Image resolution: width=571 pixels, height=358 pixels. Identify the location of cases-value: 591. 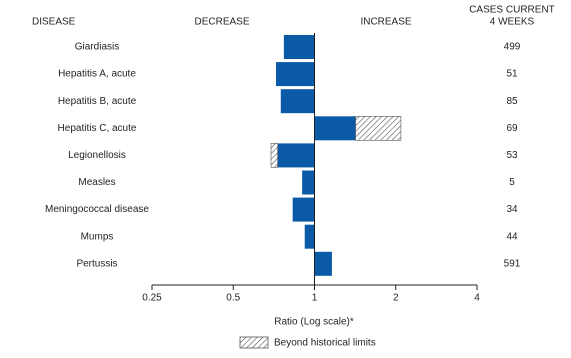
(512, 263).